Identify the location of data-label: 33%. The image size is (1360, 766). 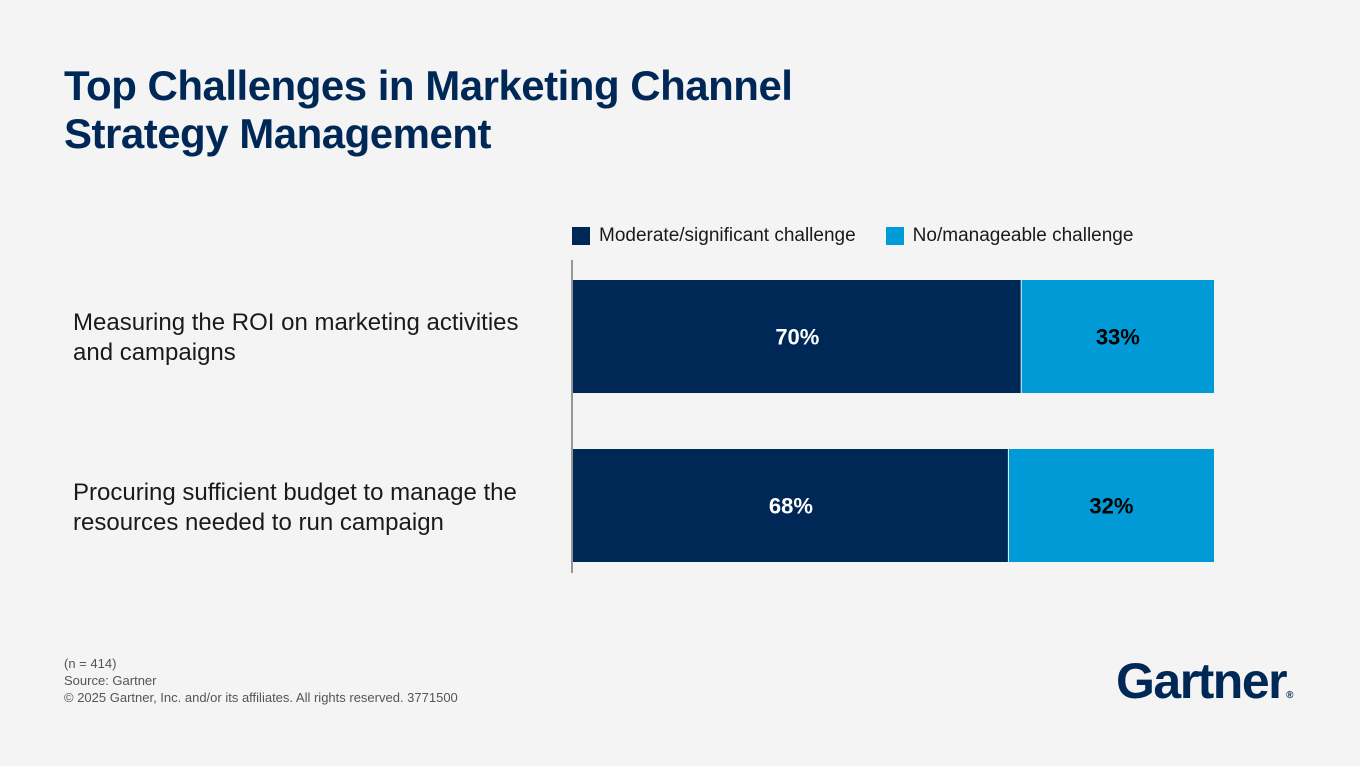
(1118, 337).